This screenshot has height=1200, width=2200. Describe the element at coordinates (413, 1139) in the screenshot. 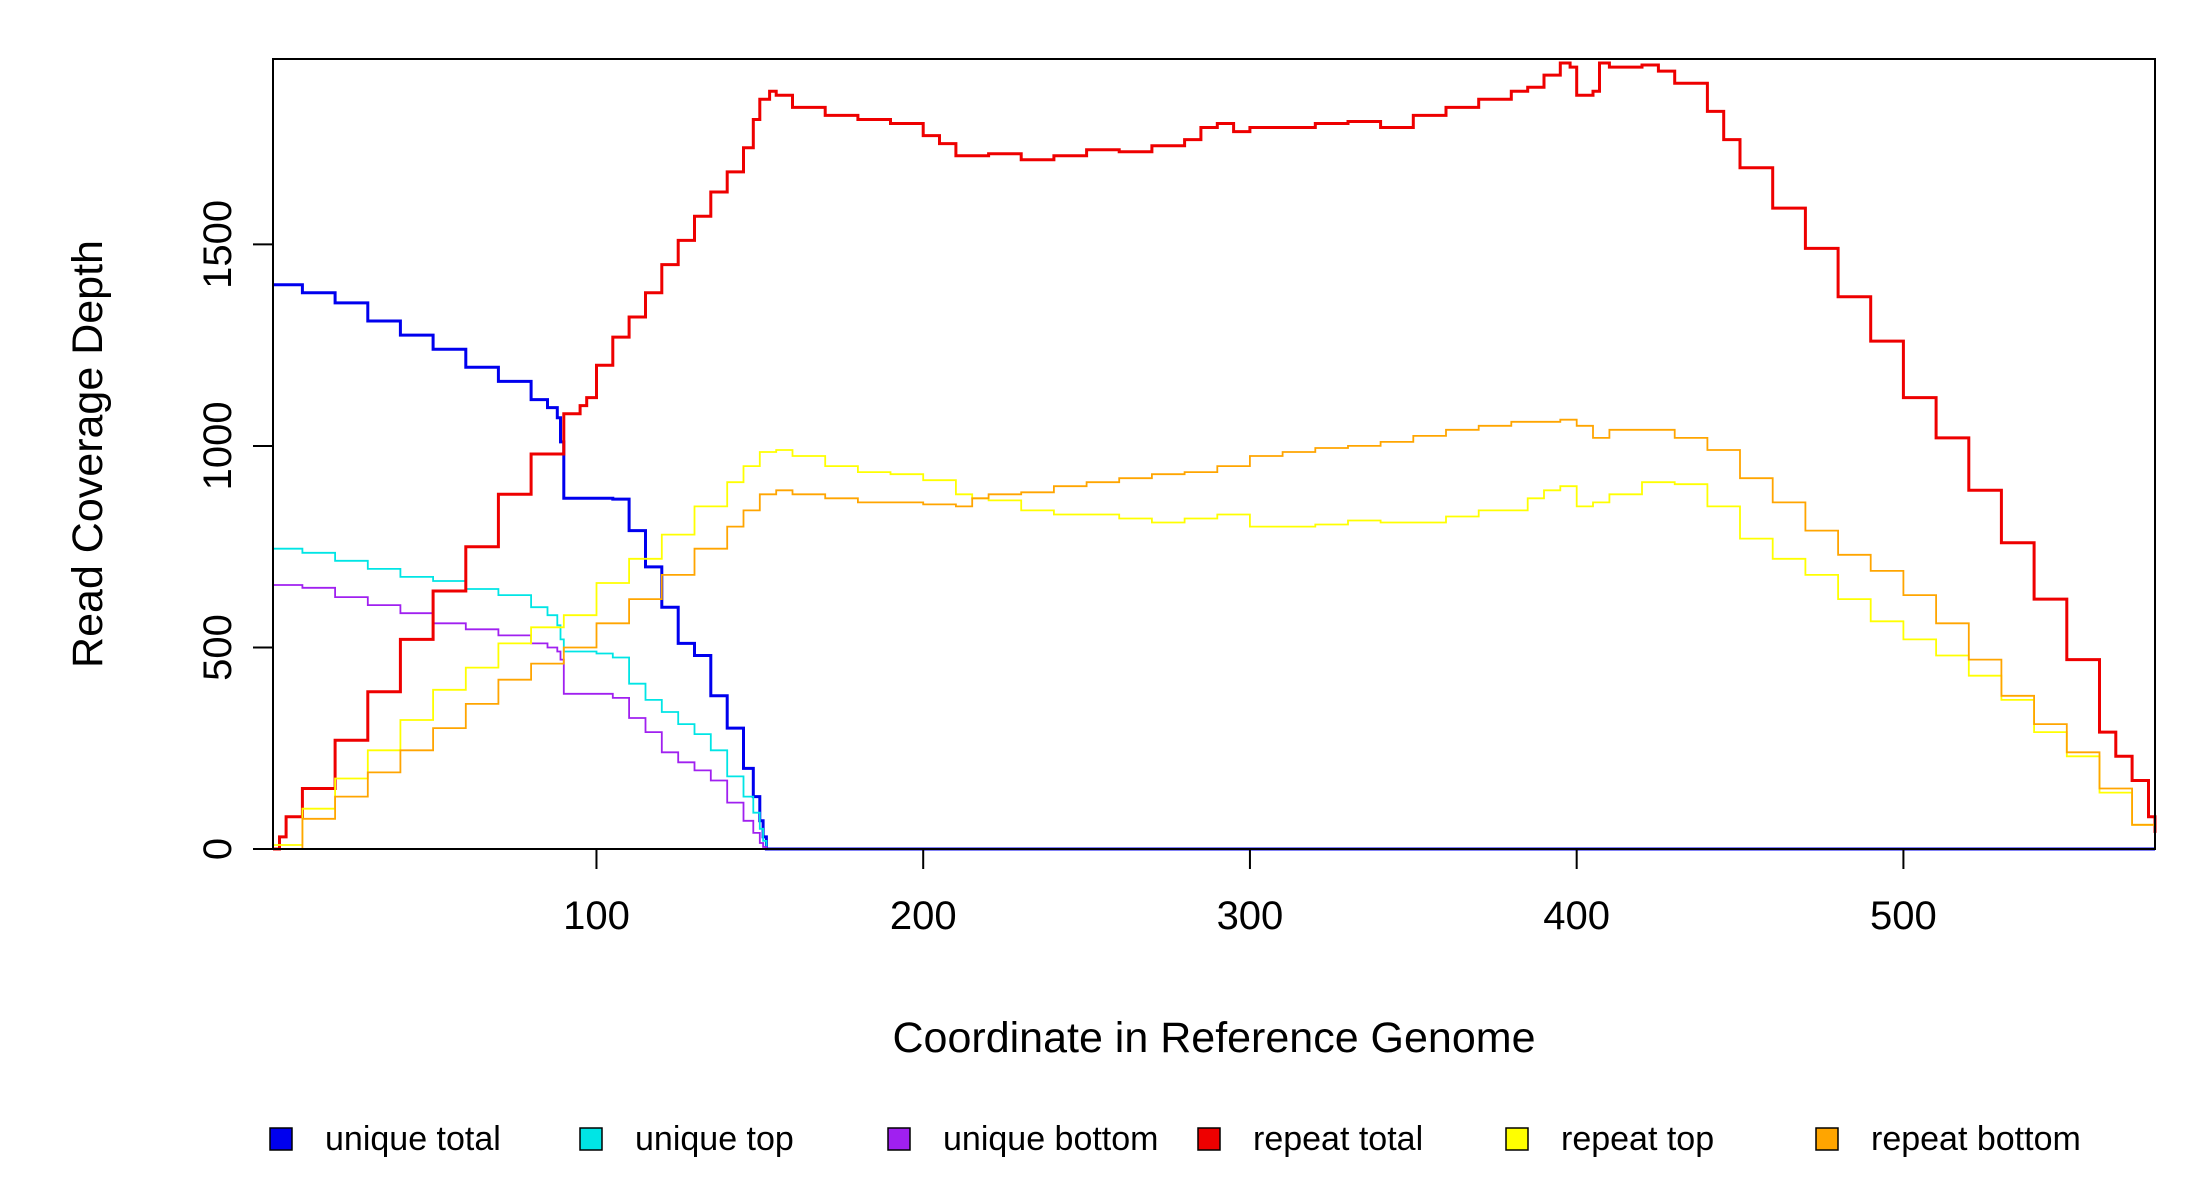

I see `legend-label-unique-total: unique total` at that location.